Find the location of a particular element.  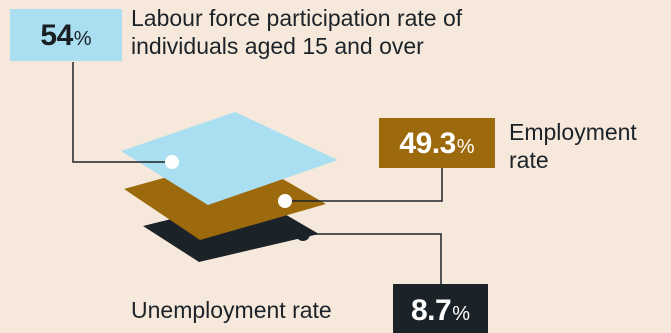

employment-label: Employment rate is located at coordinates (573, 146).